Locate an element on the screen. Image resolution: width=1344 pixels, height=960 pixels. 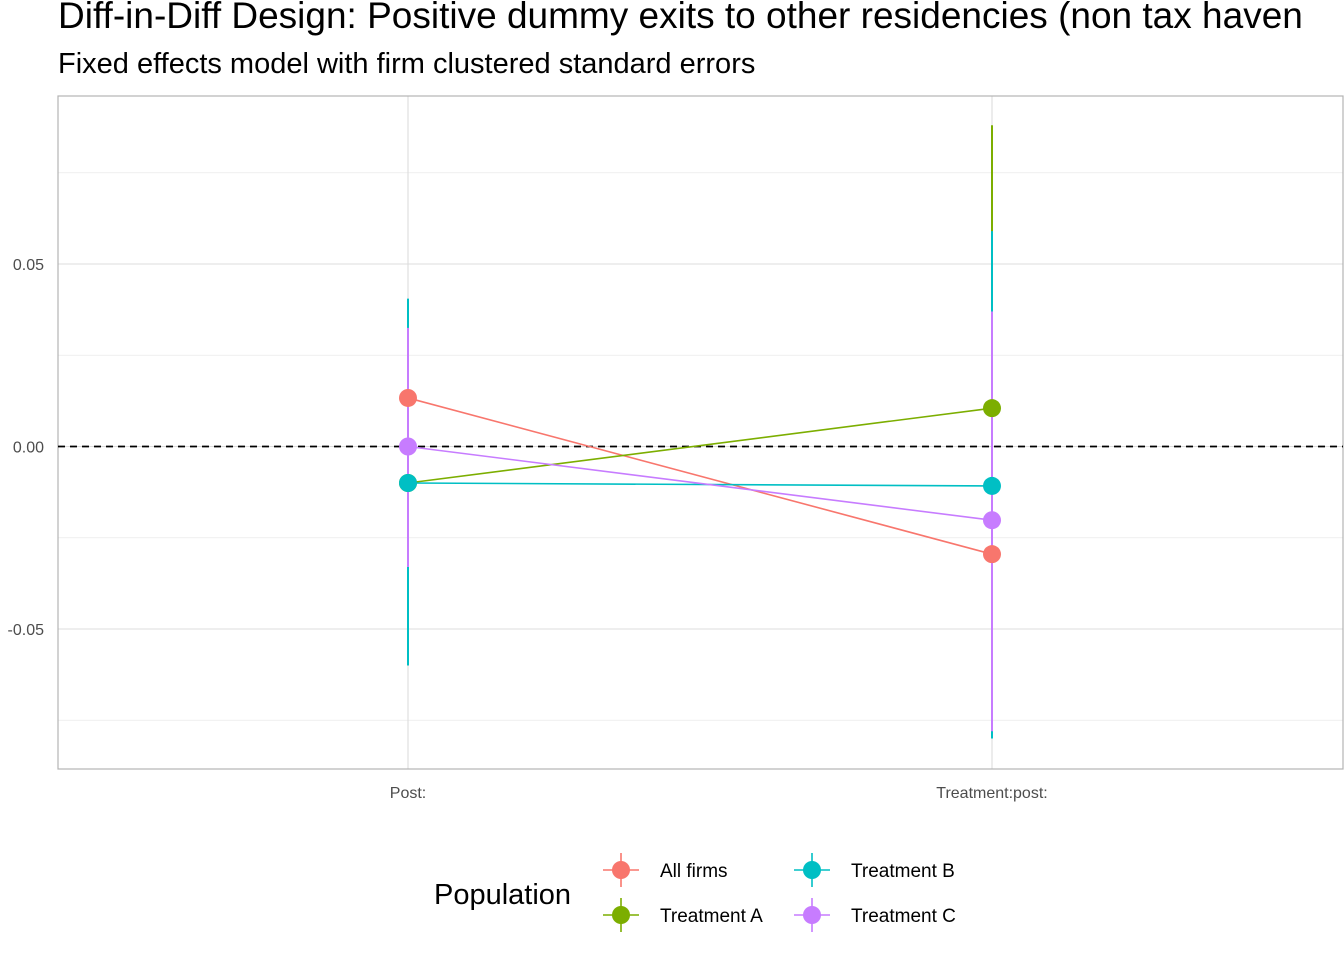
legend-label: Treatment C is located at coordinates (903, 916).